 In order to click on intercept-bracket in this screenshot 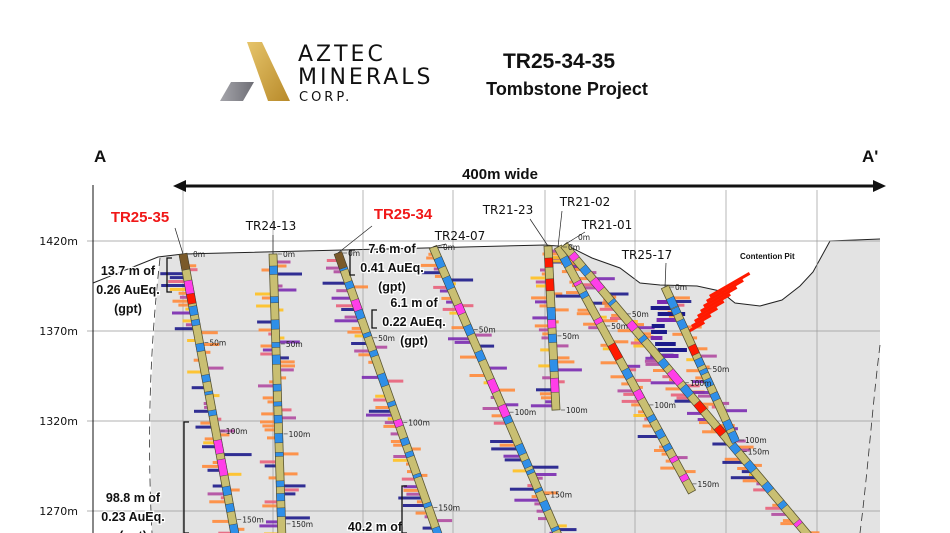, I will do `click(374, 319)`.